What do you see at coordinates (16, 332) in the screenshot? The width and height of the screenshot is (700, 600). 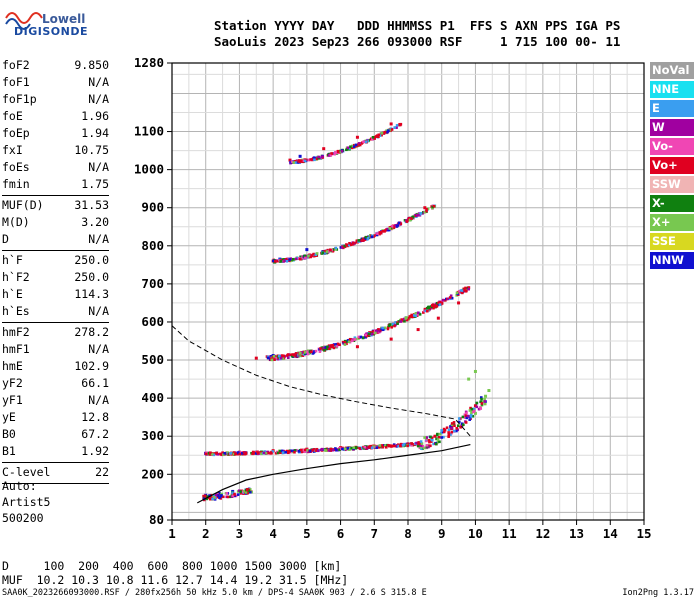 I see `param-name: hmF2` at bounding box center [16, 332].